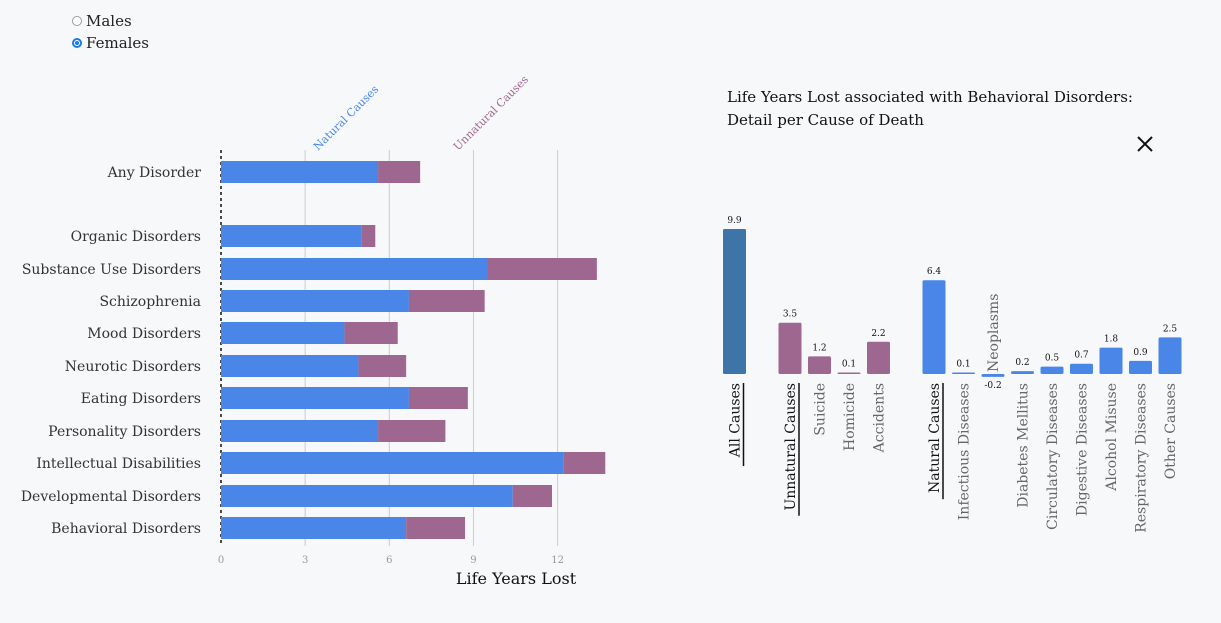 This screenshot has width=1221, height=623. Describe the element at coordinates (141, 399) in the screenshot. I see `category-label: Eating Disorders` at that location.